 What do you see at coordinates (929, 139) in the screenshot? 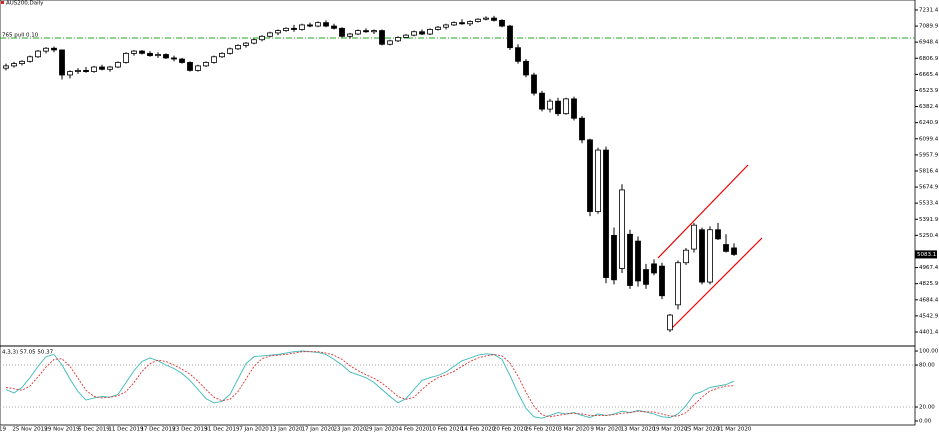
I see `y-tick-label: 6099.4` at bounding box center [929, 139].